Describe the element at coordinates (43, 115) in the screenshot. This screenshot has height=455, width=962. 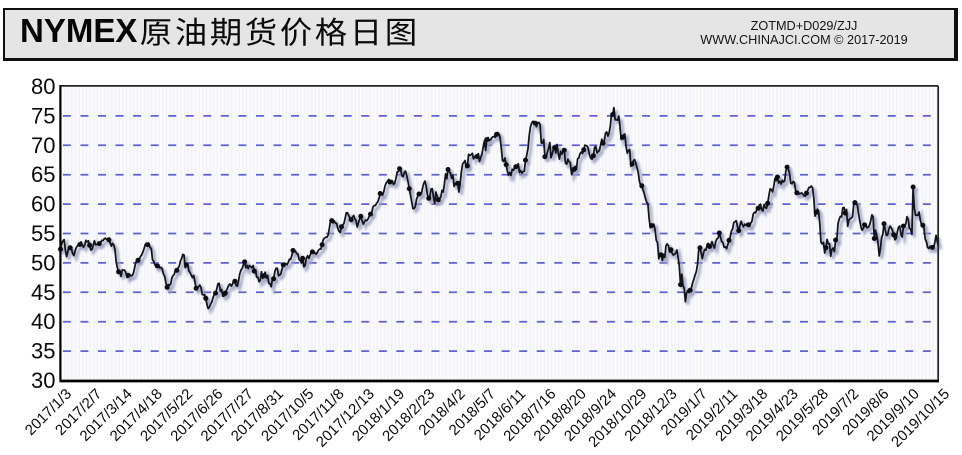
I see `svg-text: 75` at that location.